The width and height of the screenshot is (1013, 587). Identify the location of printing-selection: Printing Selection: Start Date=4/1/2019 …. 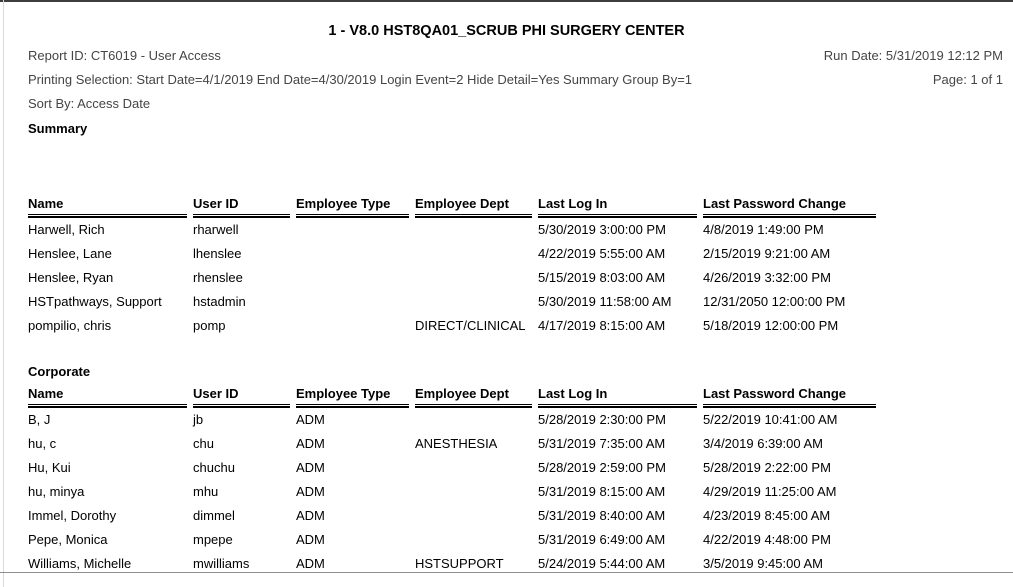
(360, 79).